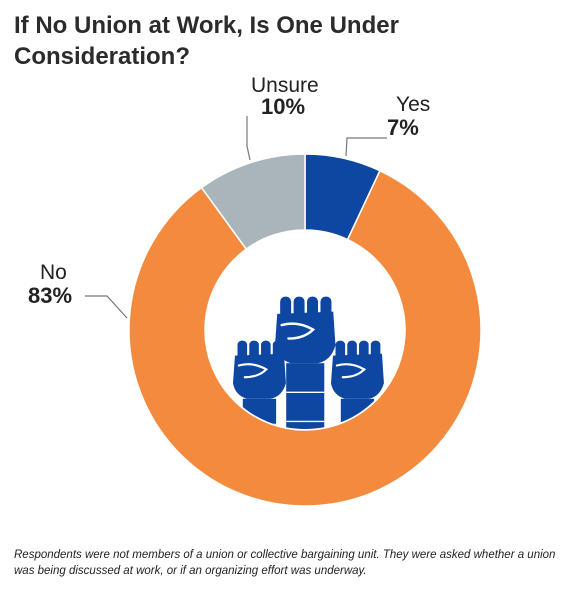 This screenshot has width=580, height=590. I want to click on leader-line-yes, so click(366, 147).